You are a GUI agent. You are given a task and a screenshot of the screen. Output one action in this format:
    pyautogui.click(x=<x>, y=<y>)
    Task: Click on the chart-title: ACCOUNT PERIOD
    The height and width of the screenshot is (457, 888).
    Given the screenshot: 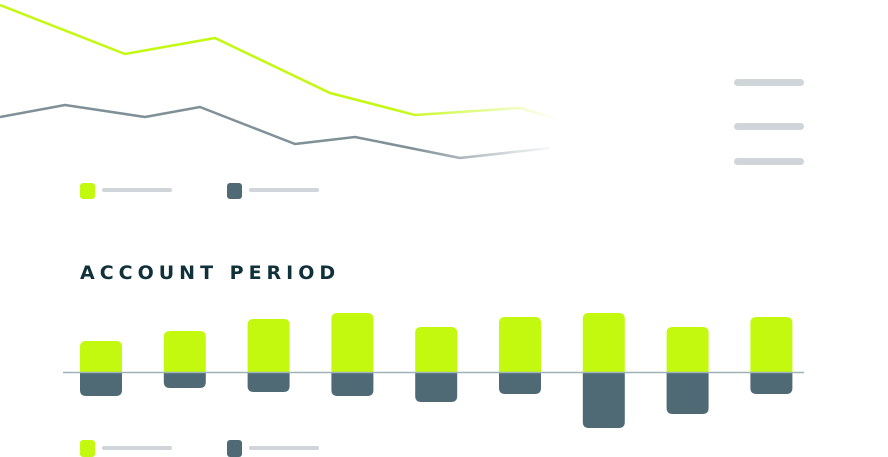 What is the action you would take?
    pyautogui.click(x=210, y=273)
    